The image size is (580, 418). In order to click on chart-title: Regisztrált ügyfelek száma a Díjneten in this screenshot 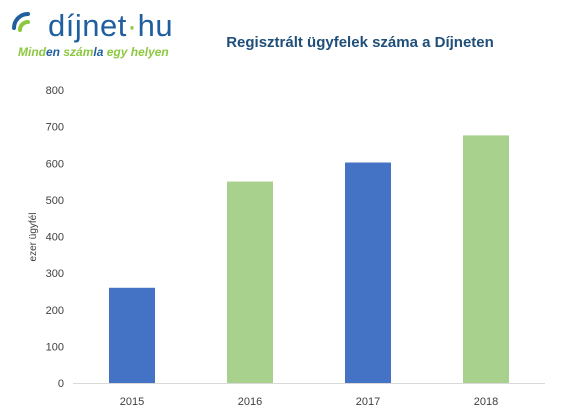, I will do `click(360, 42)`.